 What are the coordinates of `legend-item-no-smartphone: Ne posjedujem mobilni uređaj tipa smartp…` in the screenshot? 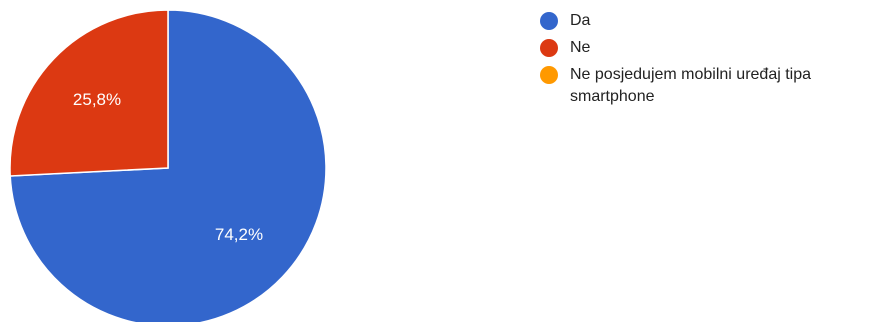 It's located at (712, 86).